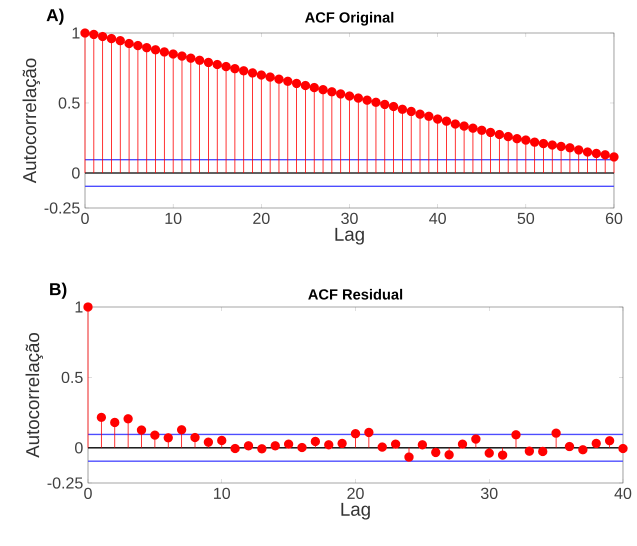 This screenshot has height=546, width=637. Describe the element at coordinates (526, 218) in the screenshot. I see `x-tick-label: 50` at that location.